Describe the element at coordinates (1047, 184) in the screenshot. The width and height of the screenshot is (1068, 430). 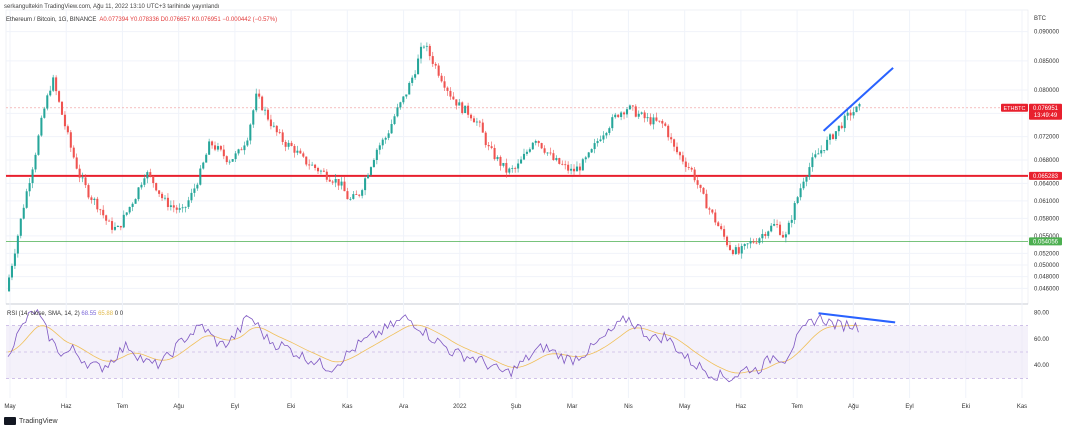
I see `price-tick-label: 0.064000` at that location.